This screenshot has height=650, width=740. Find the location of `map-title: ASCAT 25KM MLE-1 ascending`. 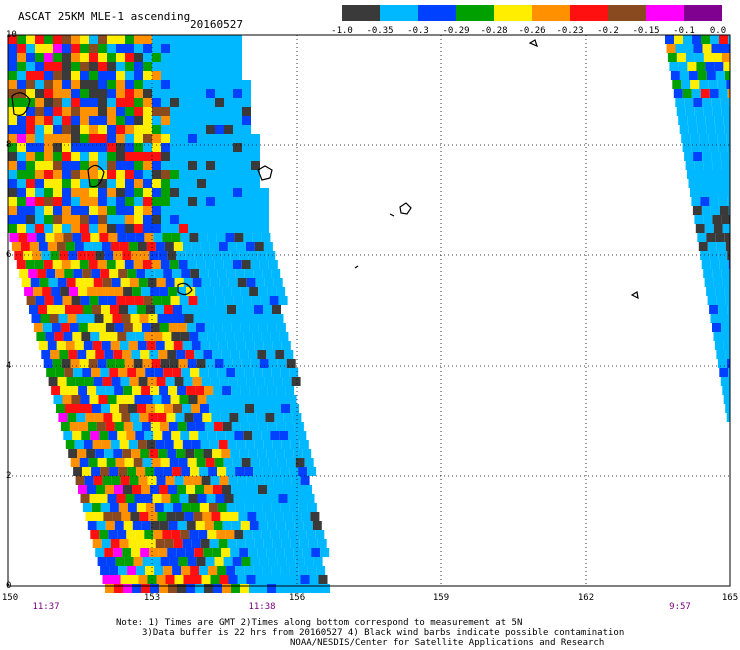

map-title: ASCAT 25KM MLE-1 ascending is located at coordinates (104, 16).